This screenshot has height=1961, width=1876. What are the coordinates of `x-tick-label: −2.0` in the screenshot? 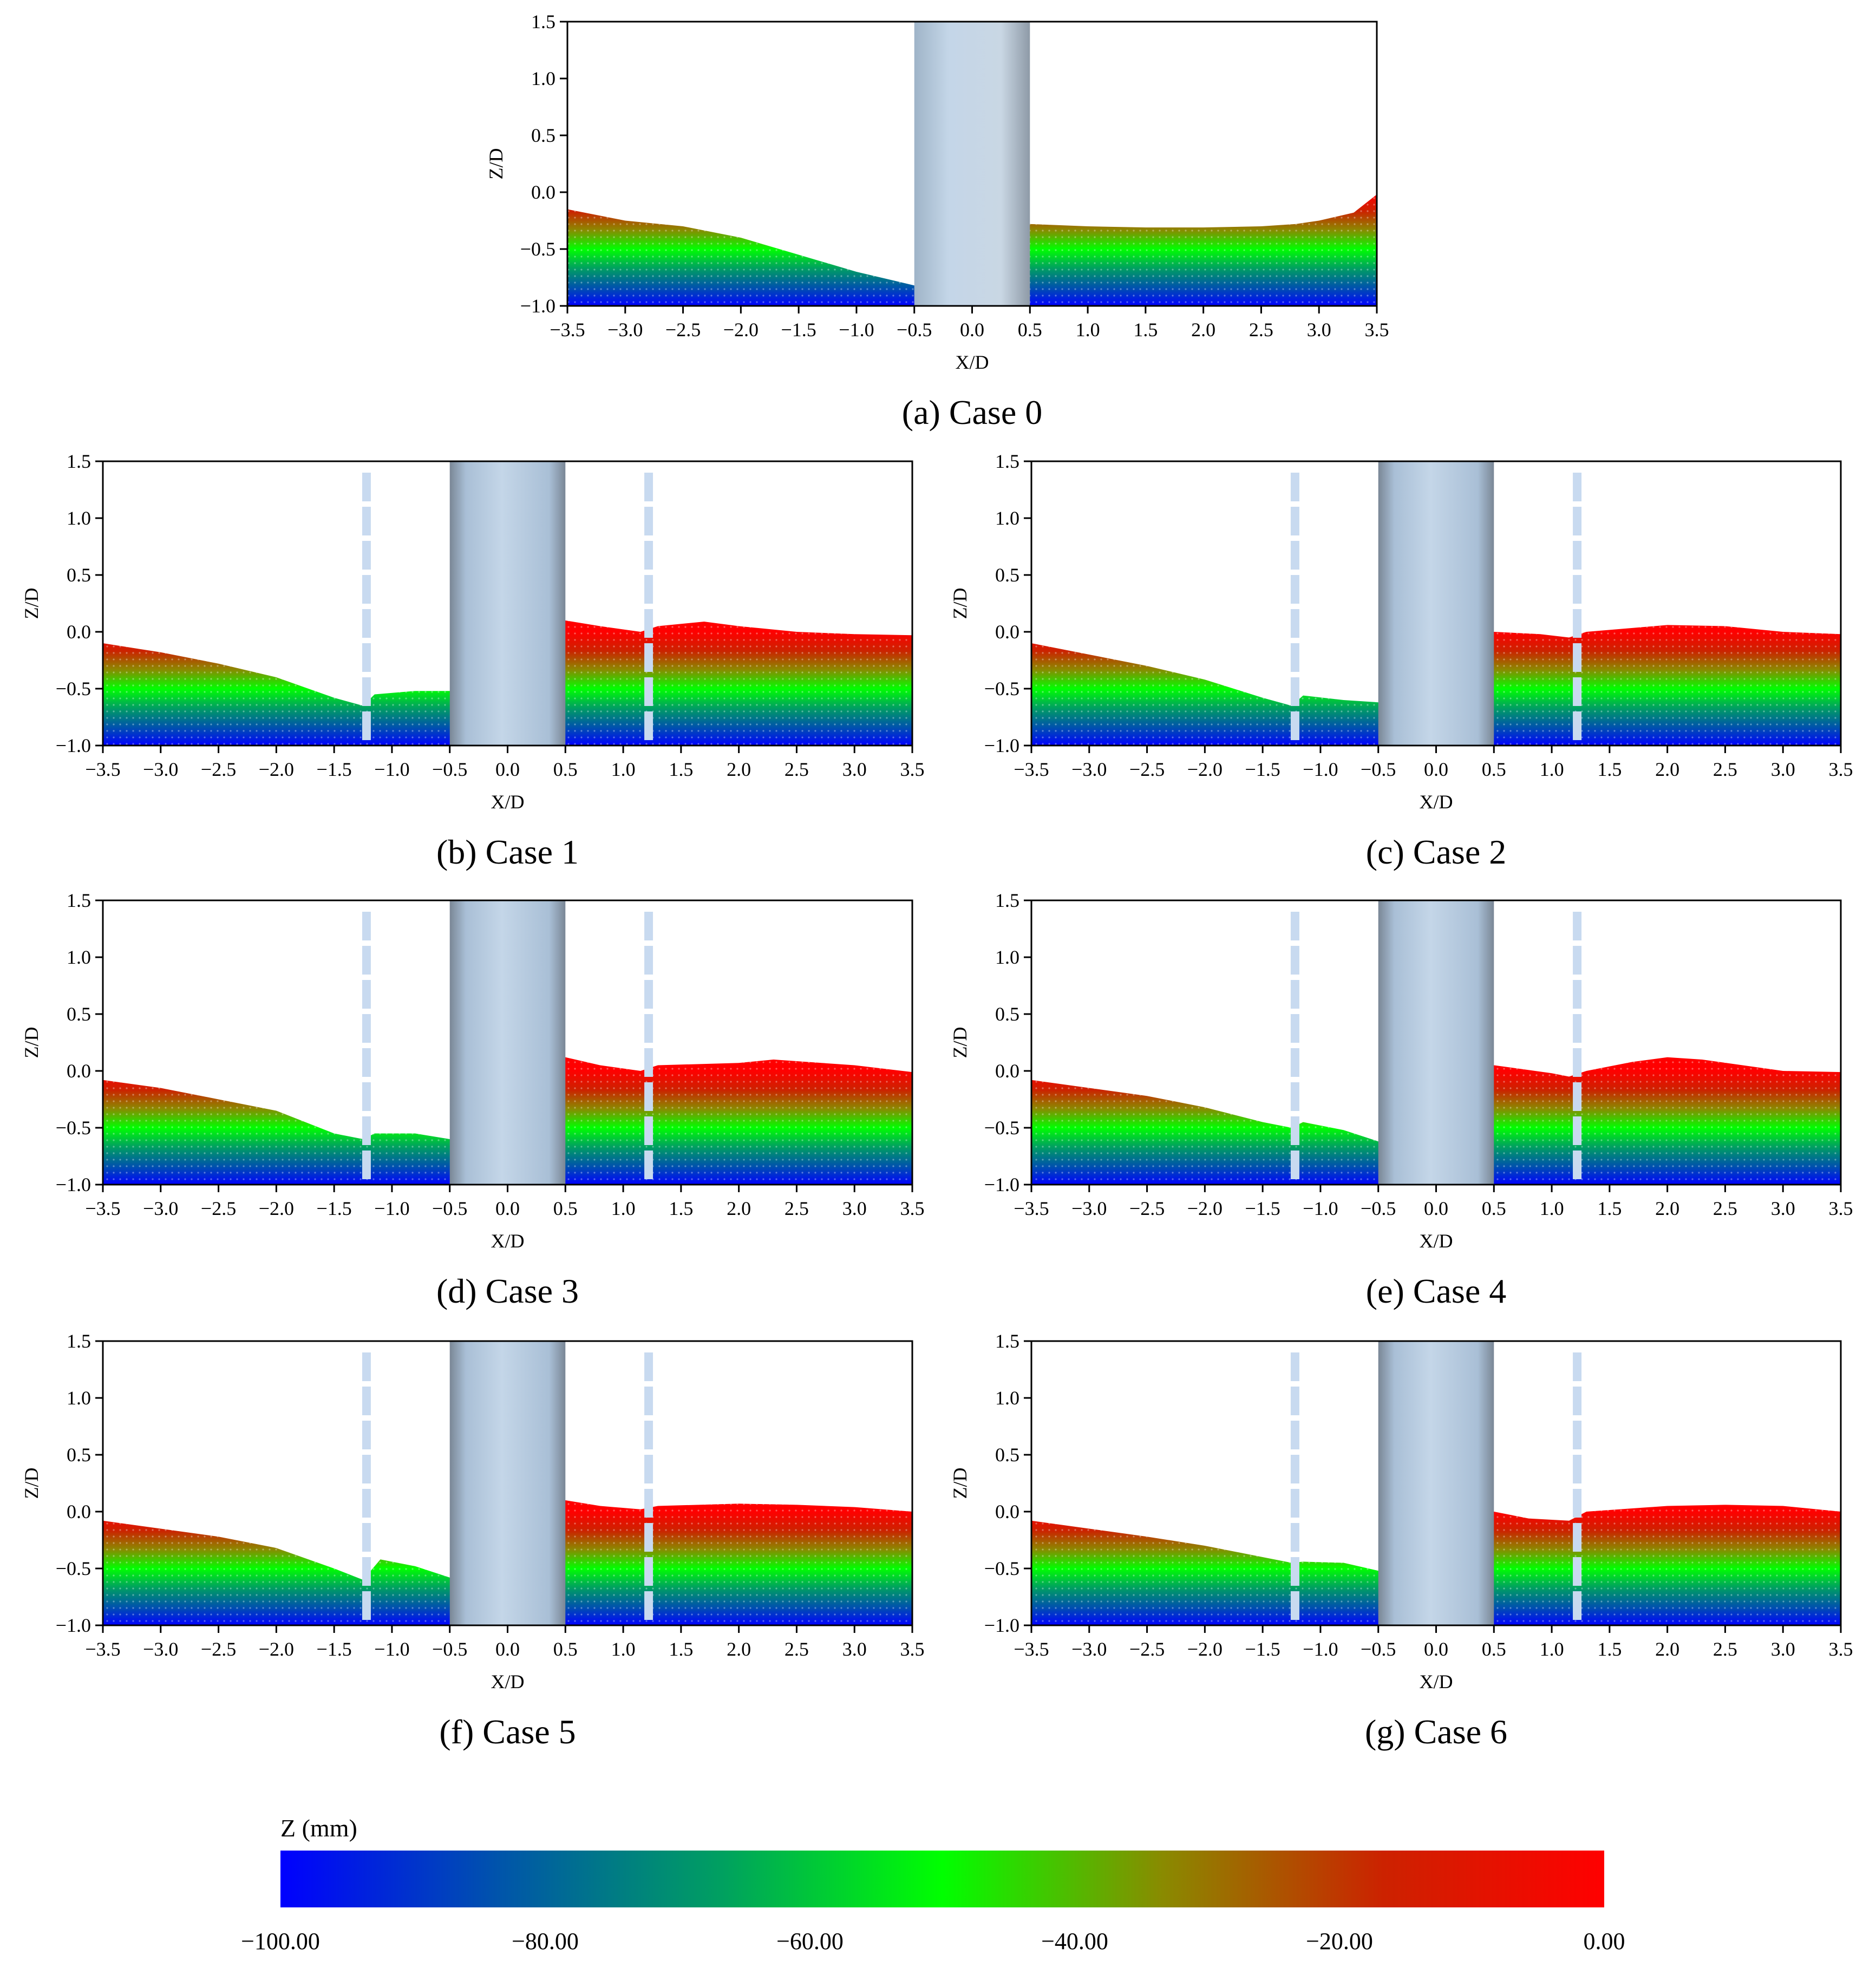 It's located at (276, 1649).